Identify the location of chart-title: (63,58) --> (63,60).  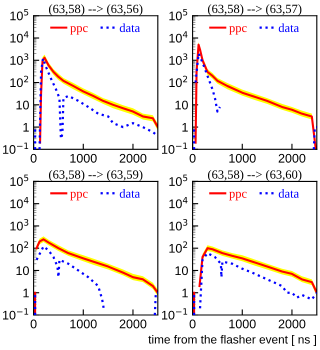
(255, 176).